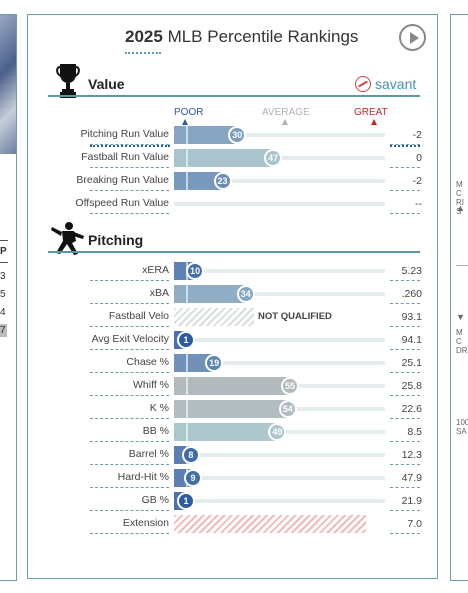 This screenshot has width=468, height=593. I want to click on legend-great-marker, so click(374, 122).